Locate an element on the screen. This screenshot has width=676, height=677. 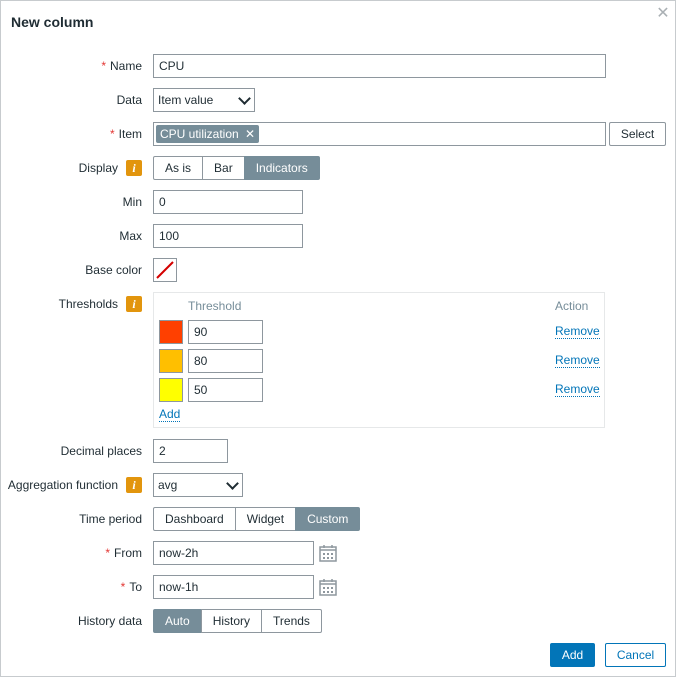
display-option-indicators: Indicators is located at coordinates (281, 168).